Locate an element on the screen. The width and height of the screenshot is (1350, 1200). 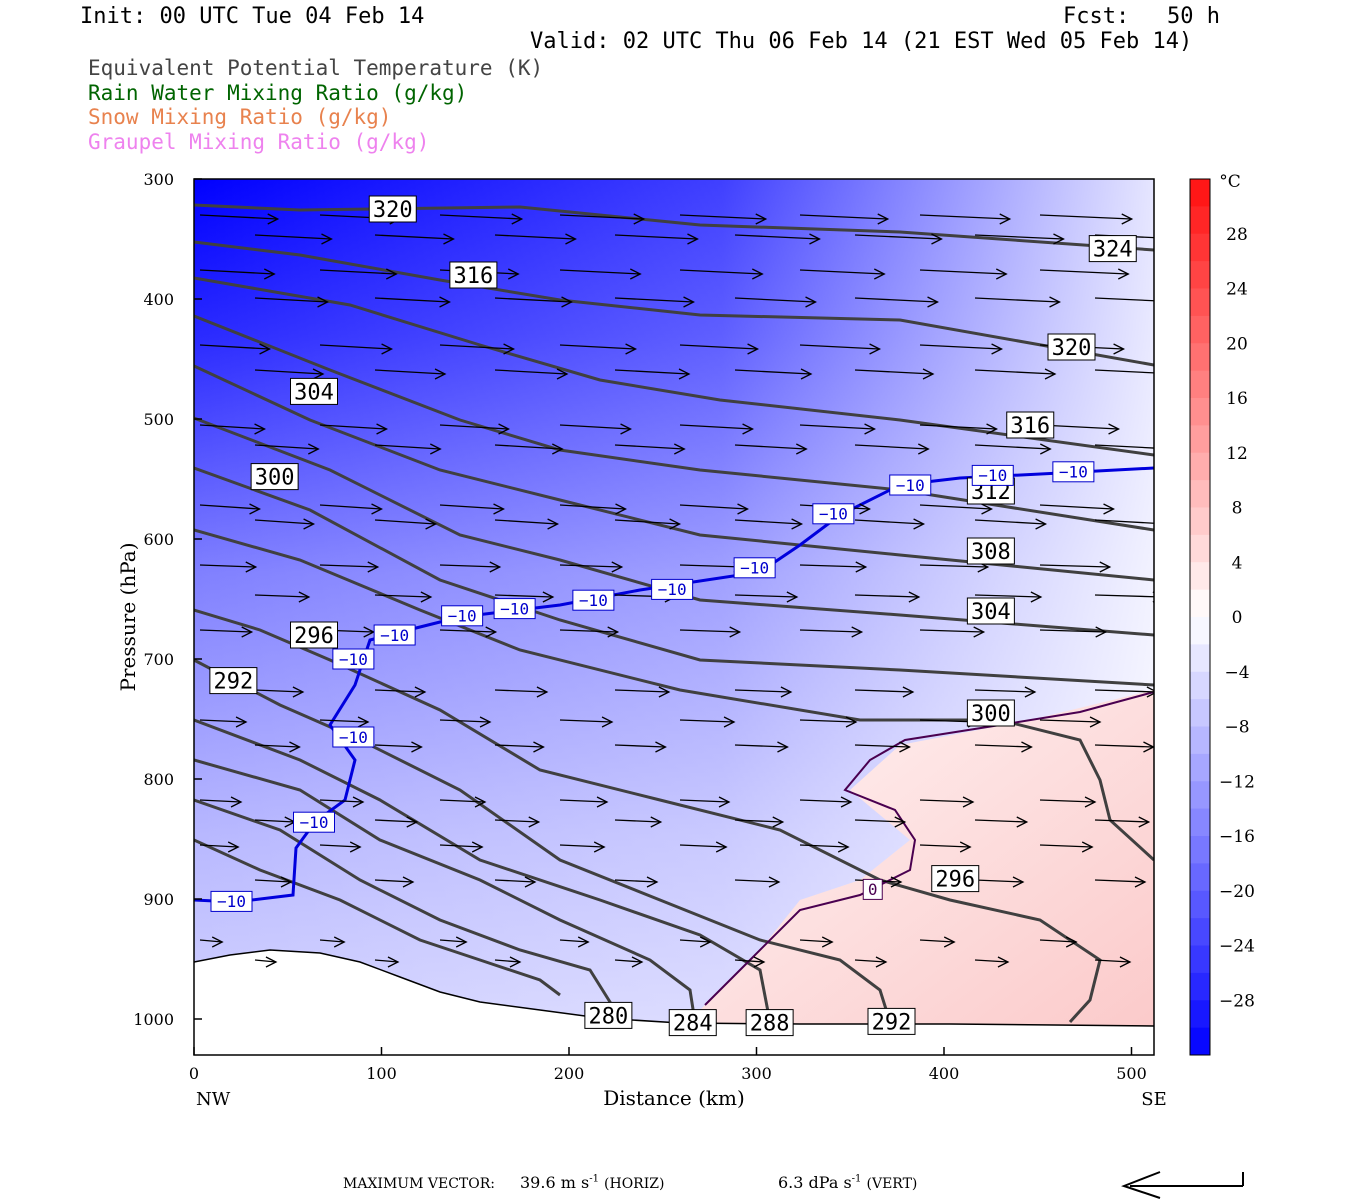
colorbar-tick-label: −20 is located at coordinates (1237, 892).